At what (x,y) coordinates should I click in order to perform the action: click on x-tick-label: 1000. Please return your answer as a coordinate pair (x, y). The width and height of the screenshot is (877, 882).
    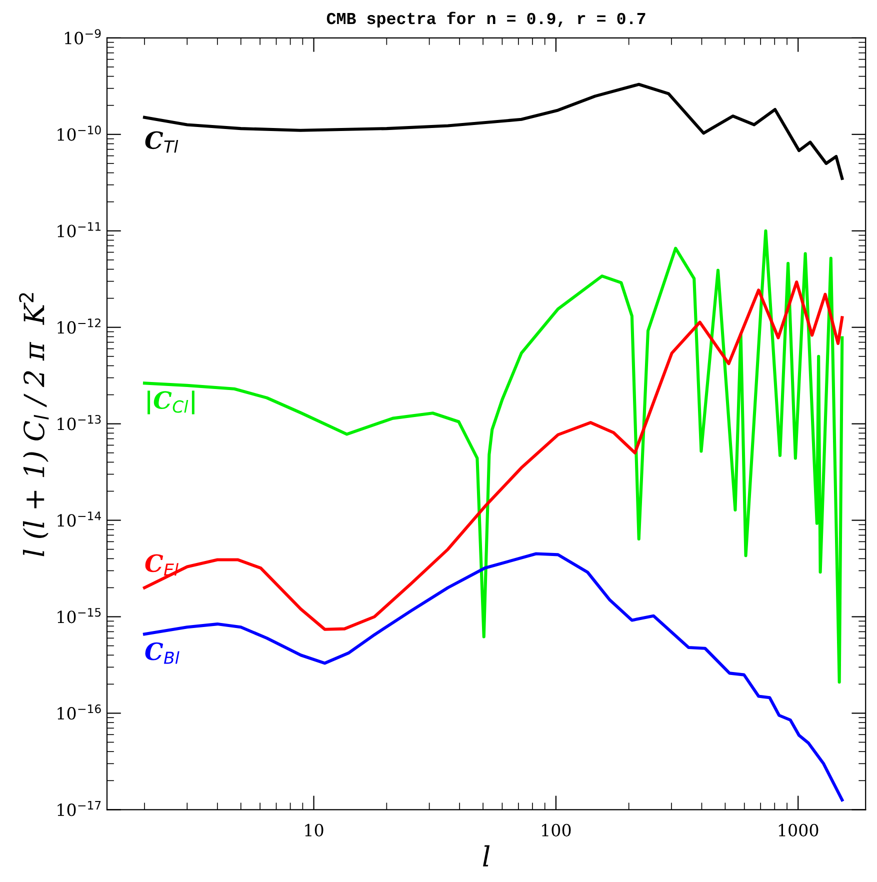
    Looking at the image, I should click on (798, 830).